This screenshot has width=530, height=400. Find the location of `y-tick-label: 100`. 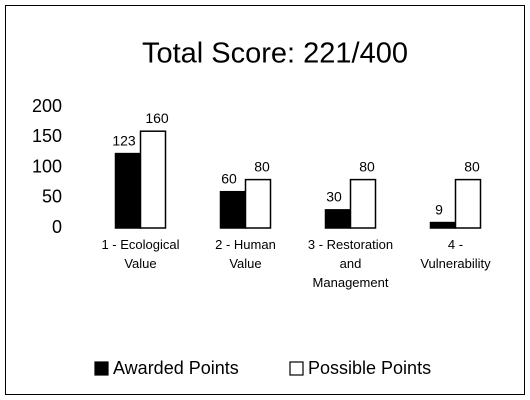

y-tick-label: 100 is located at coordinates (47, 166).